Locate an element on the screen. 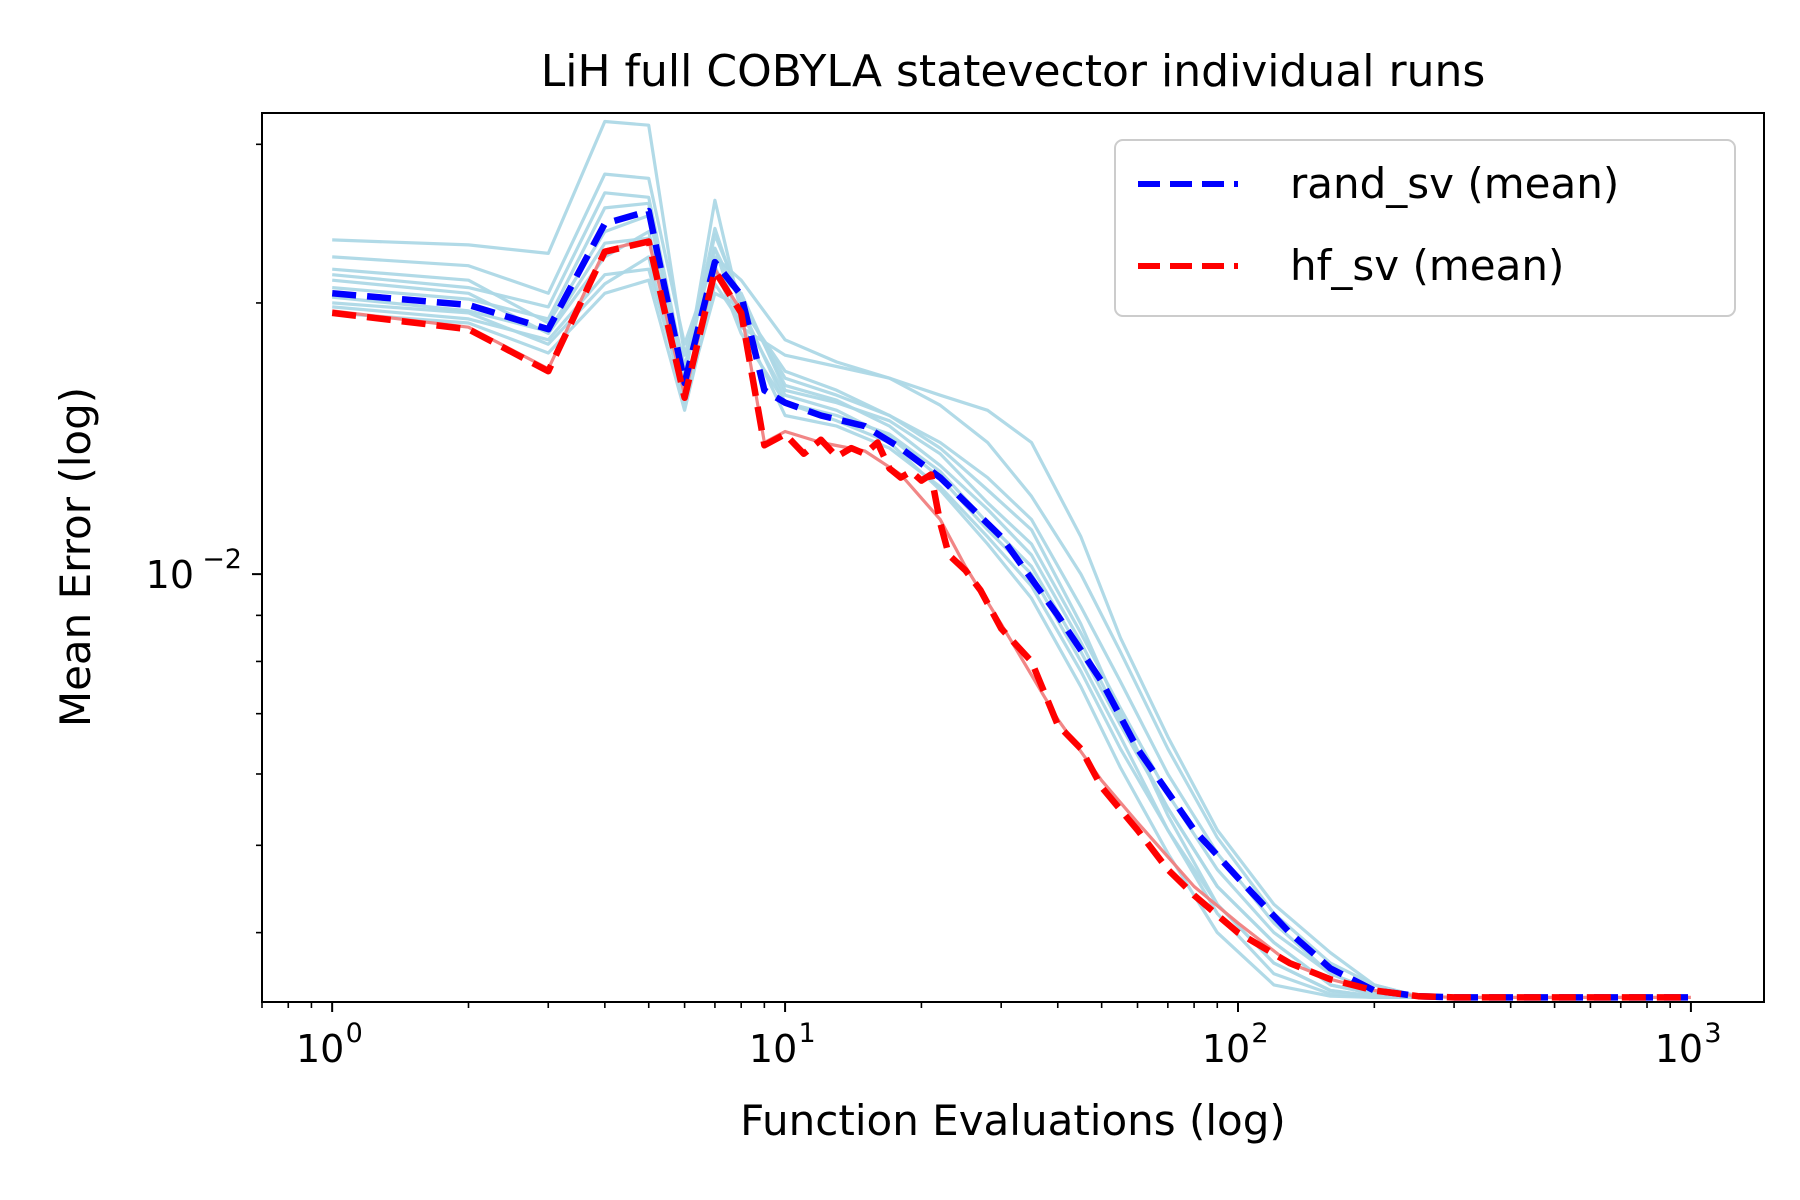  y-tick-label: 10 is located at coordinates (170, 575).